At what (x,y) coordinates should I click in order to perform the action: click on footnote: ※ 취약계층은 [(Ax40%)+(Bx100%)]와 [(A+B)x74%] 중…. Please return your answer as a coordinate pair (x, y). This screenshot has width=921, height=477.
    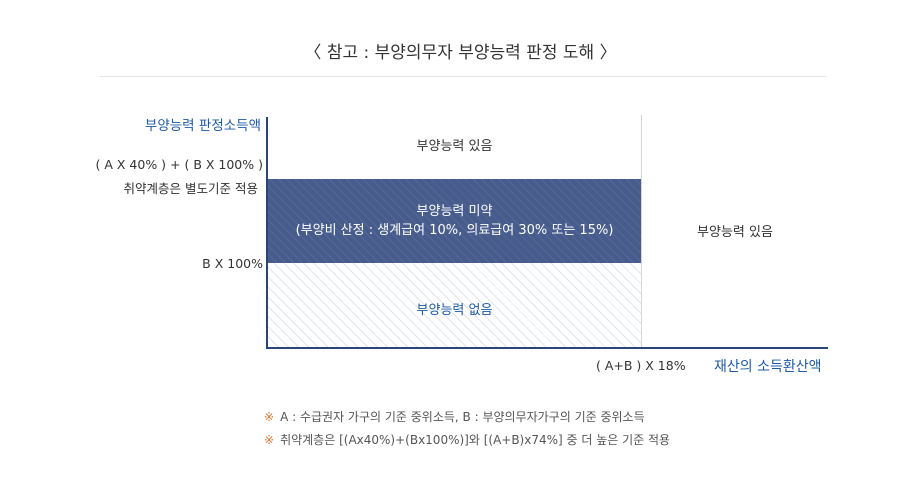
    Looking at the image, I should click on (467, 439).